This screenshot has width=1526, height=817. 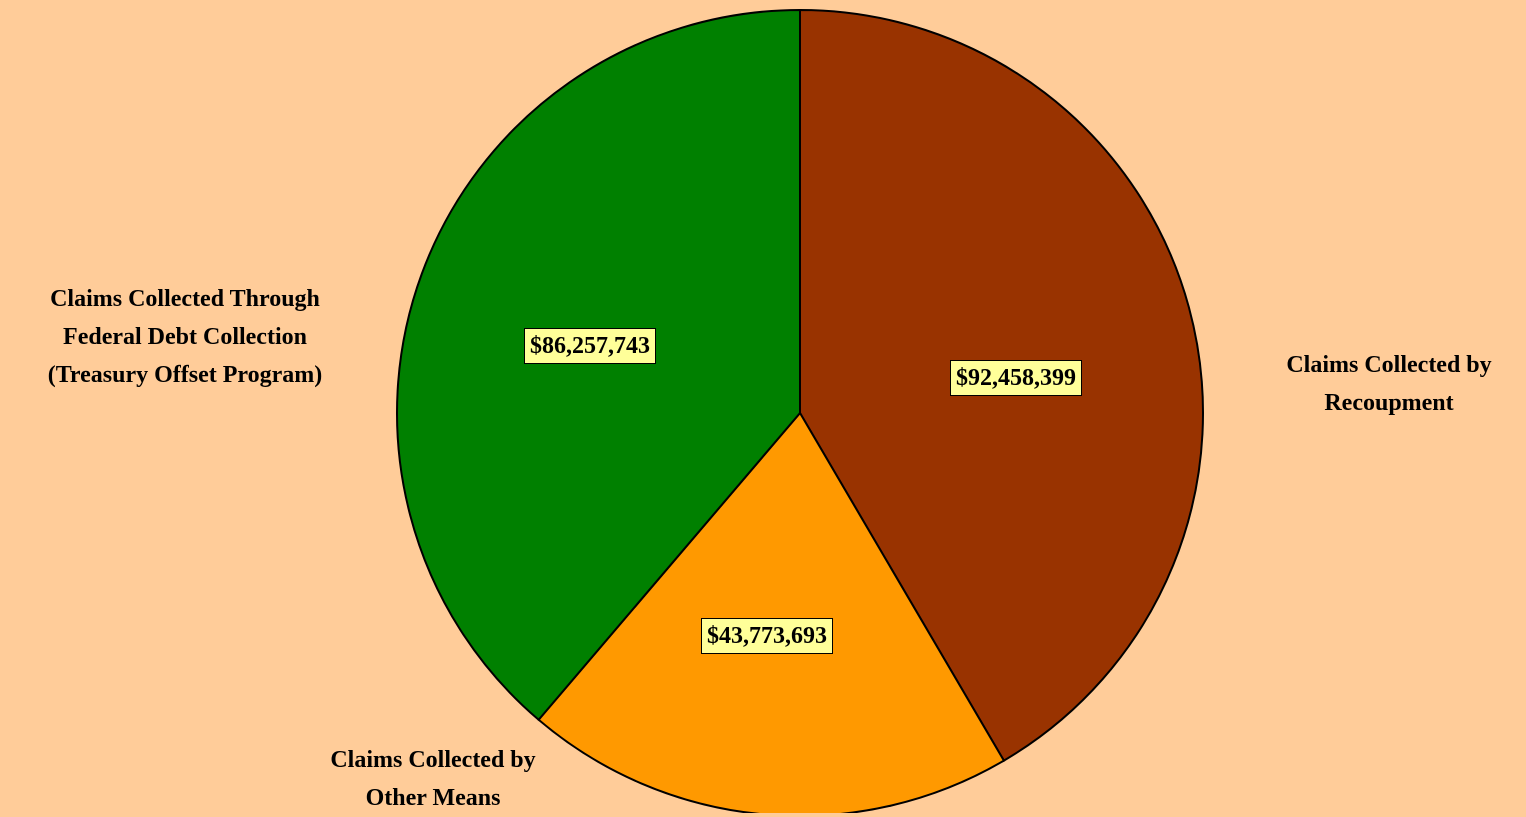 What do you see at coordinates (590, 346) in the screenshot?
I see `value-label-treasury-offset: $86,257,743` at bounding box center [590, 346].